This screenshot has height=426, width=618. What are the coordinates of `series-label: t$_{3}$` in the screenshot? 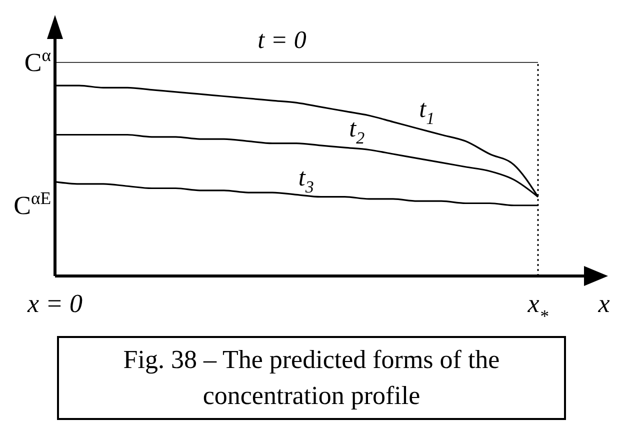 It's located at (306, 180).